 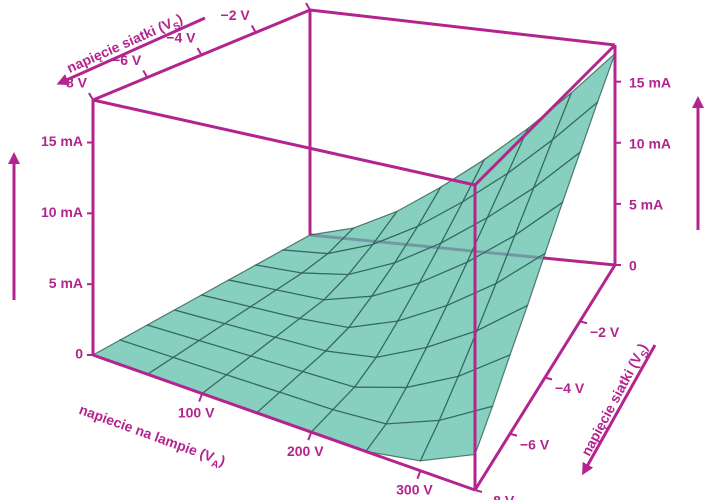 What do you see at coordinates (196, 412) in the screenshot?
I see `x-tick-label: 100 V` at bounding box center [196, 412].